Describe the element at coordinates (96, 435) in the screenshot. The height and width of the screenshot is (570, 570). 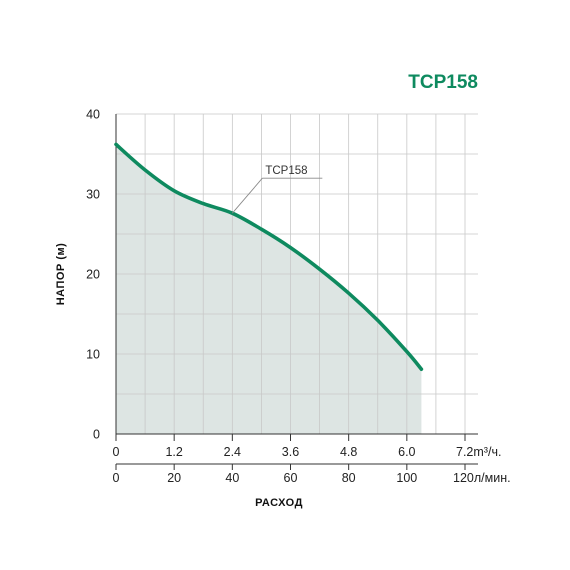
I see `y-tick-label: 0` at that location.